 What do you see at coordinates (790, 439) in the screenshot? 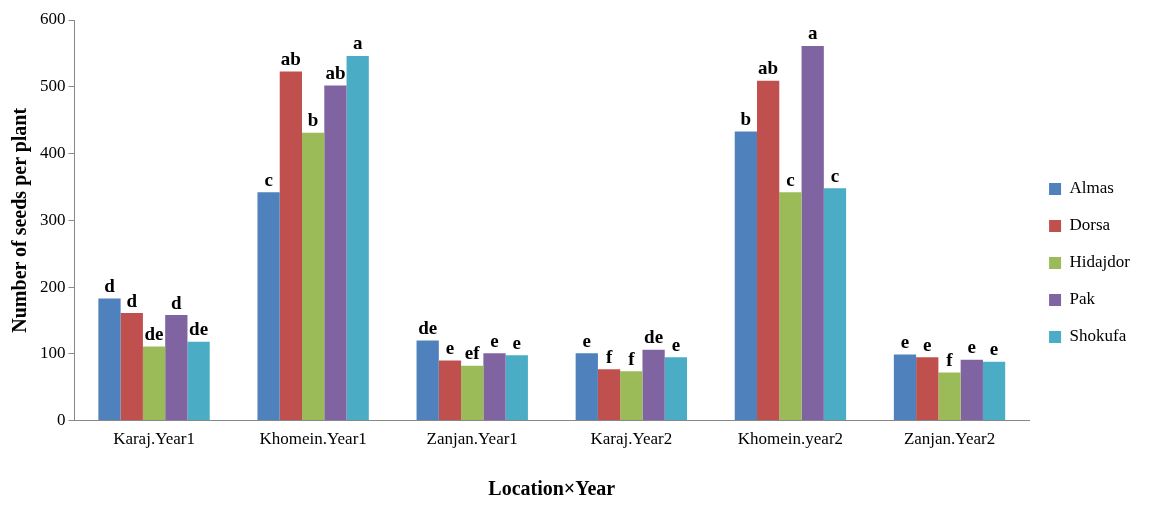
I see `x-tick-label: Khomein.year2` at bounding box center [790, 439].